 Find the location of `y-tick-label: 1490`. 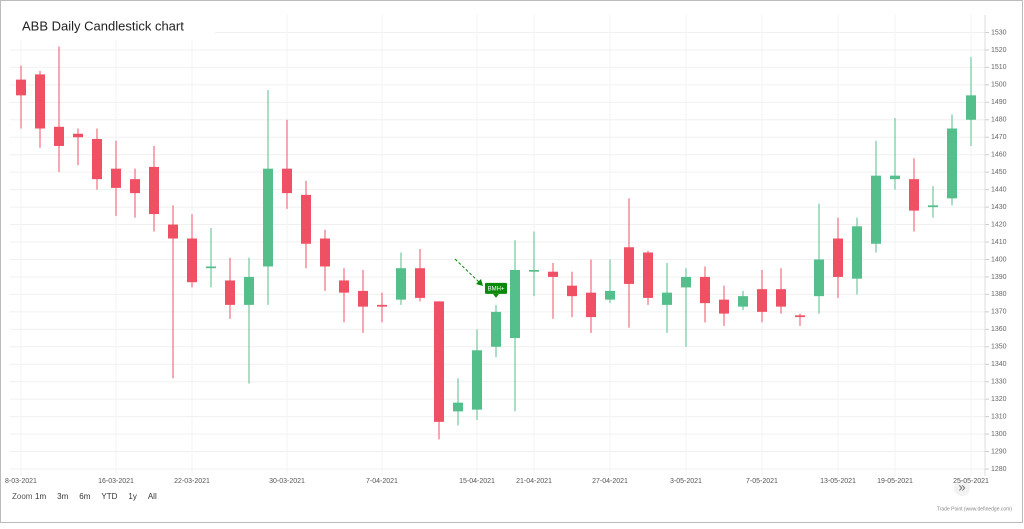

y-tick-label: 1490 is located at coordinates (999, 102).